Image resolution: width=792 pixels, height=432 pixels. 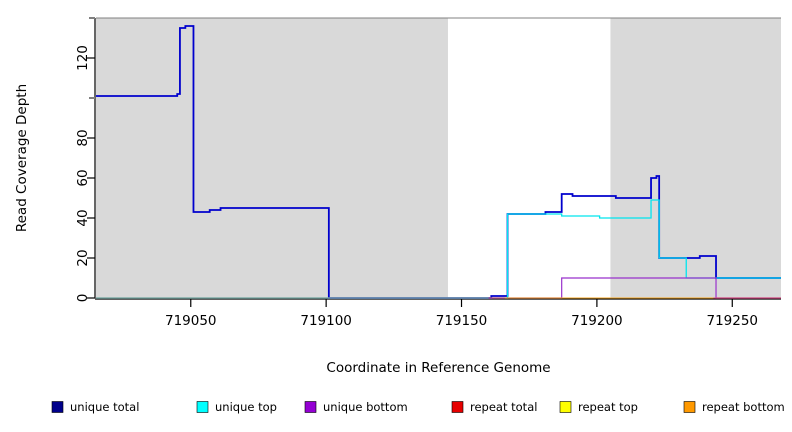 I want to click on x-tick-label-719250: 719250, so click(x=732, y=321).